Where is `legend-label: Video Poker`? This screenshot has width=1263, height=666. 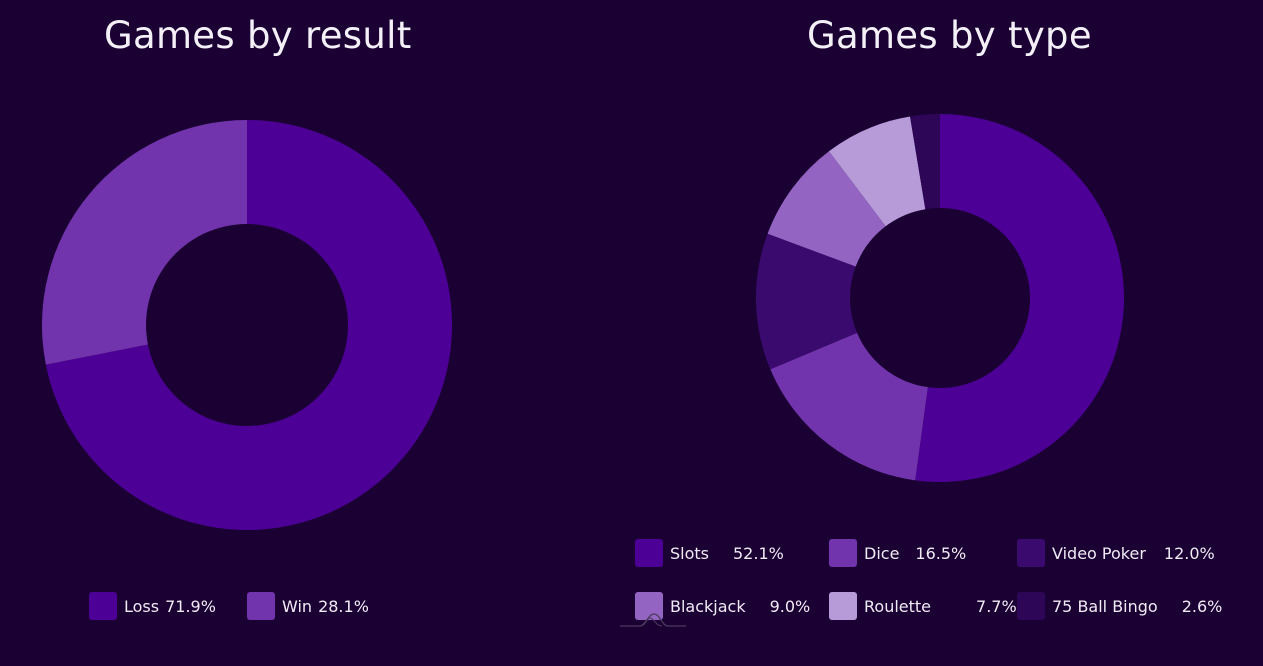
legend-label: Video Poker is located at coordinates (1099, 553).